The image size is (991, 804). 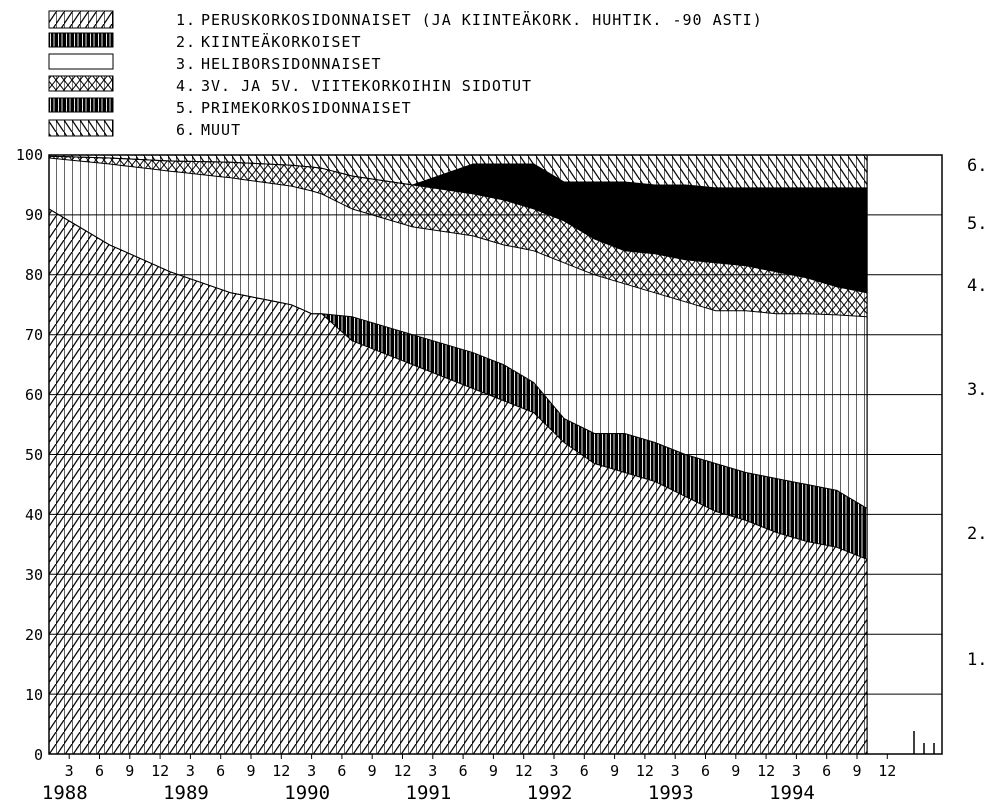 I want to click on x-tick-label-1988-9: 9, so click(x=129, y=771).